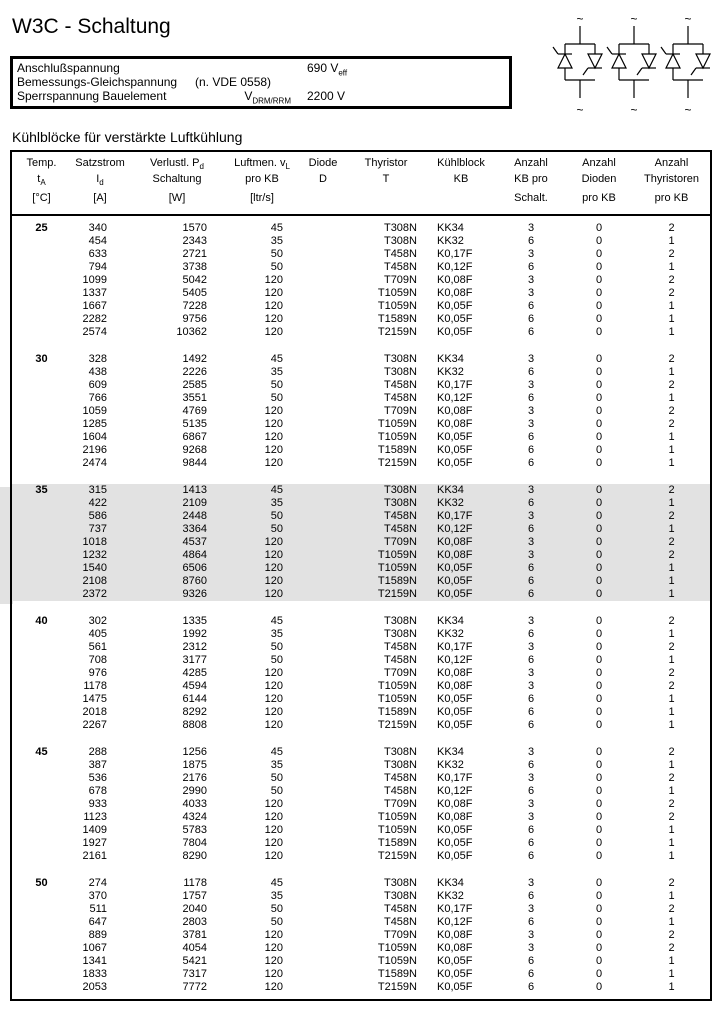 Image resolution: width=720 pixels, height=1012 pixels. Describe the element at coordinates (194, 319) in the screenshot. I see `data-cell: 9756` at that location.